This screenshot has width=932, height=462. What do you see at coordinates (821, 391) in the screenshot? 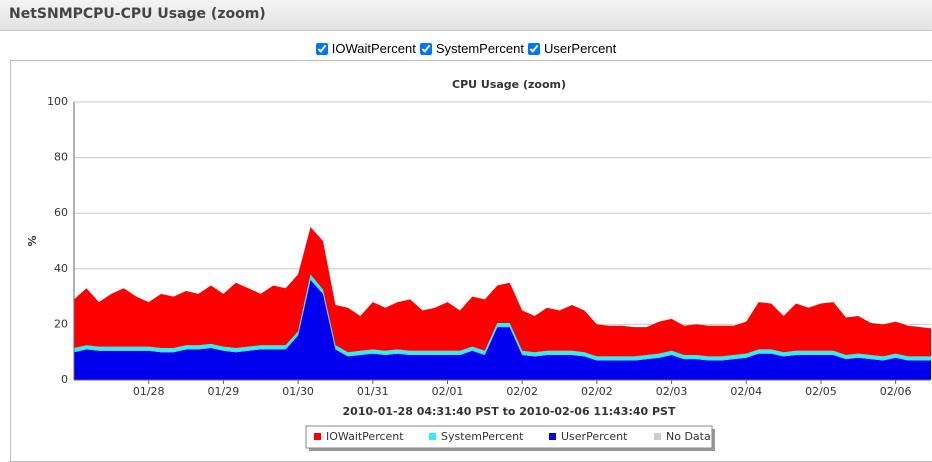
I see `x-tick-label: 02/05` at bounding box center [821, 391].